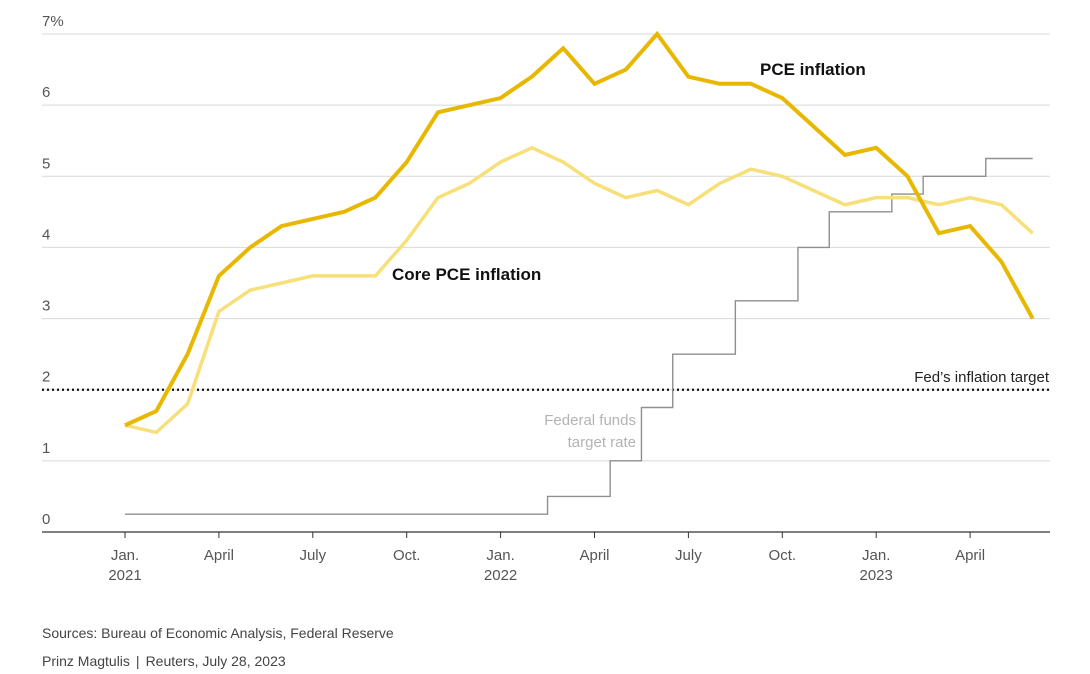  Describe the element at coordinates (500, 555) in the screenshot. I see `x-tick-label-12: Jan.` at that location.